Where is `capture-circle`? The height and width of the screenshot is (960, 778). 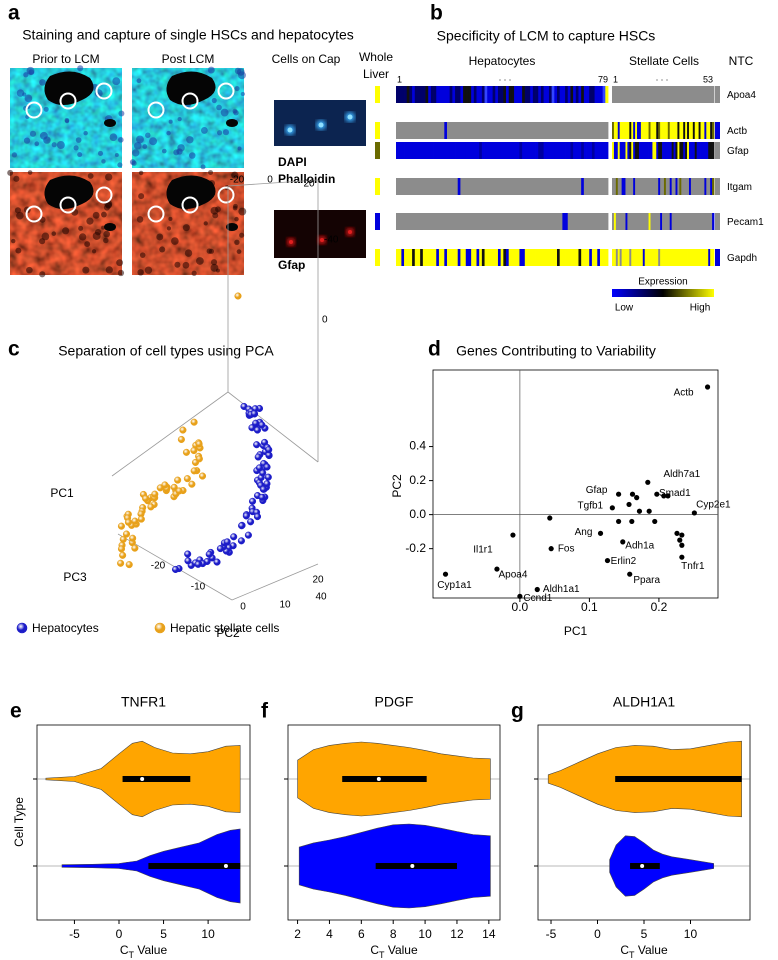
capture-circle is located at coordinates (68, 101).